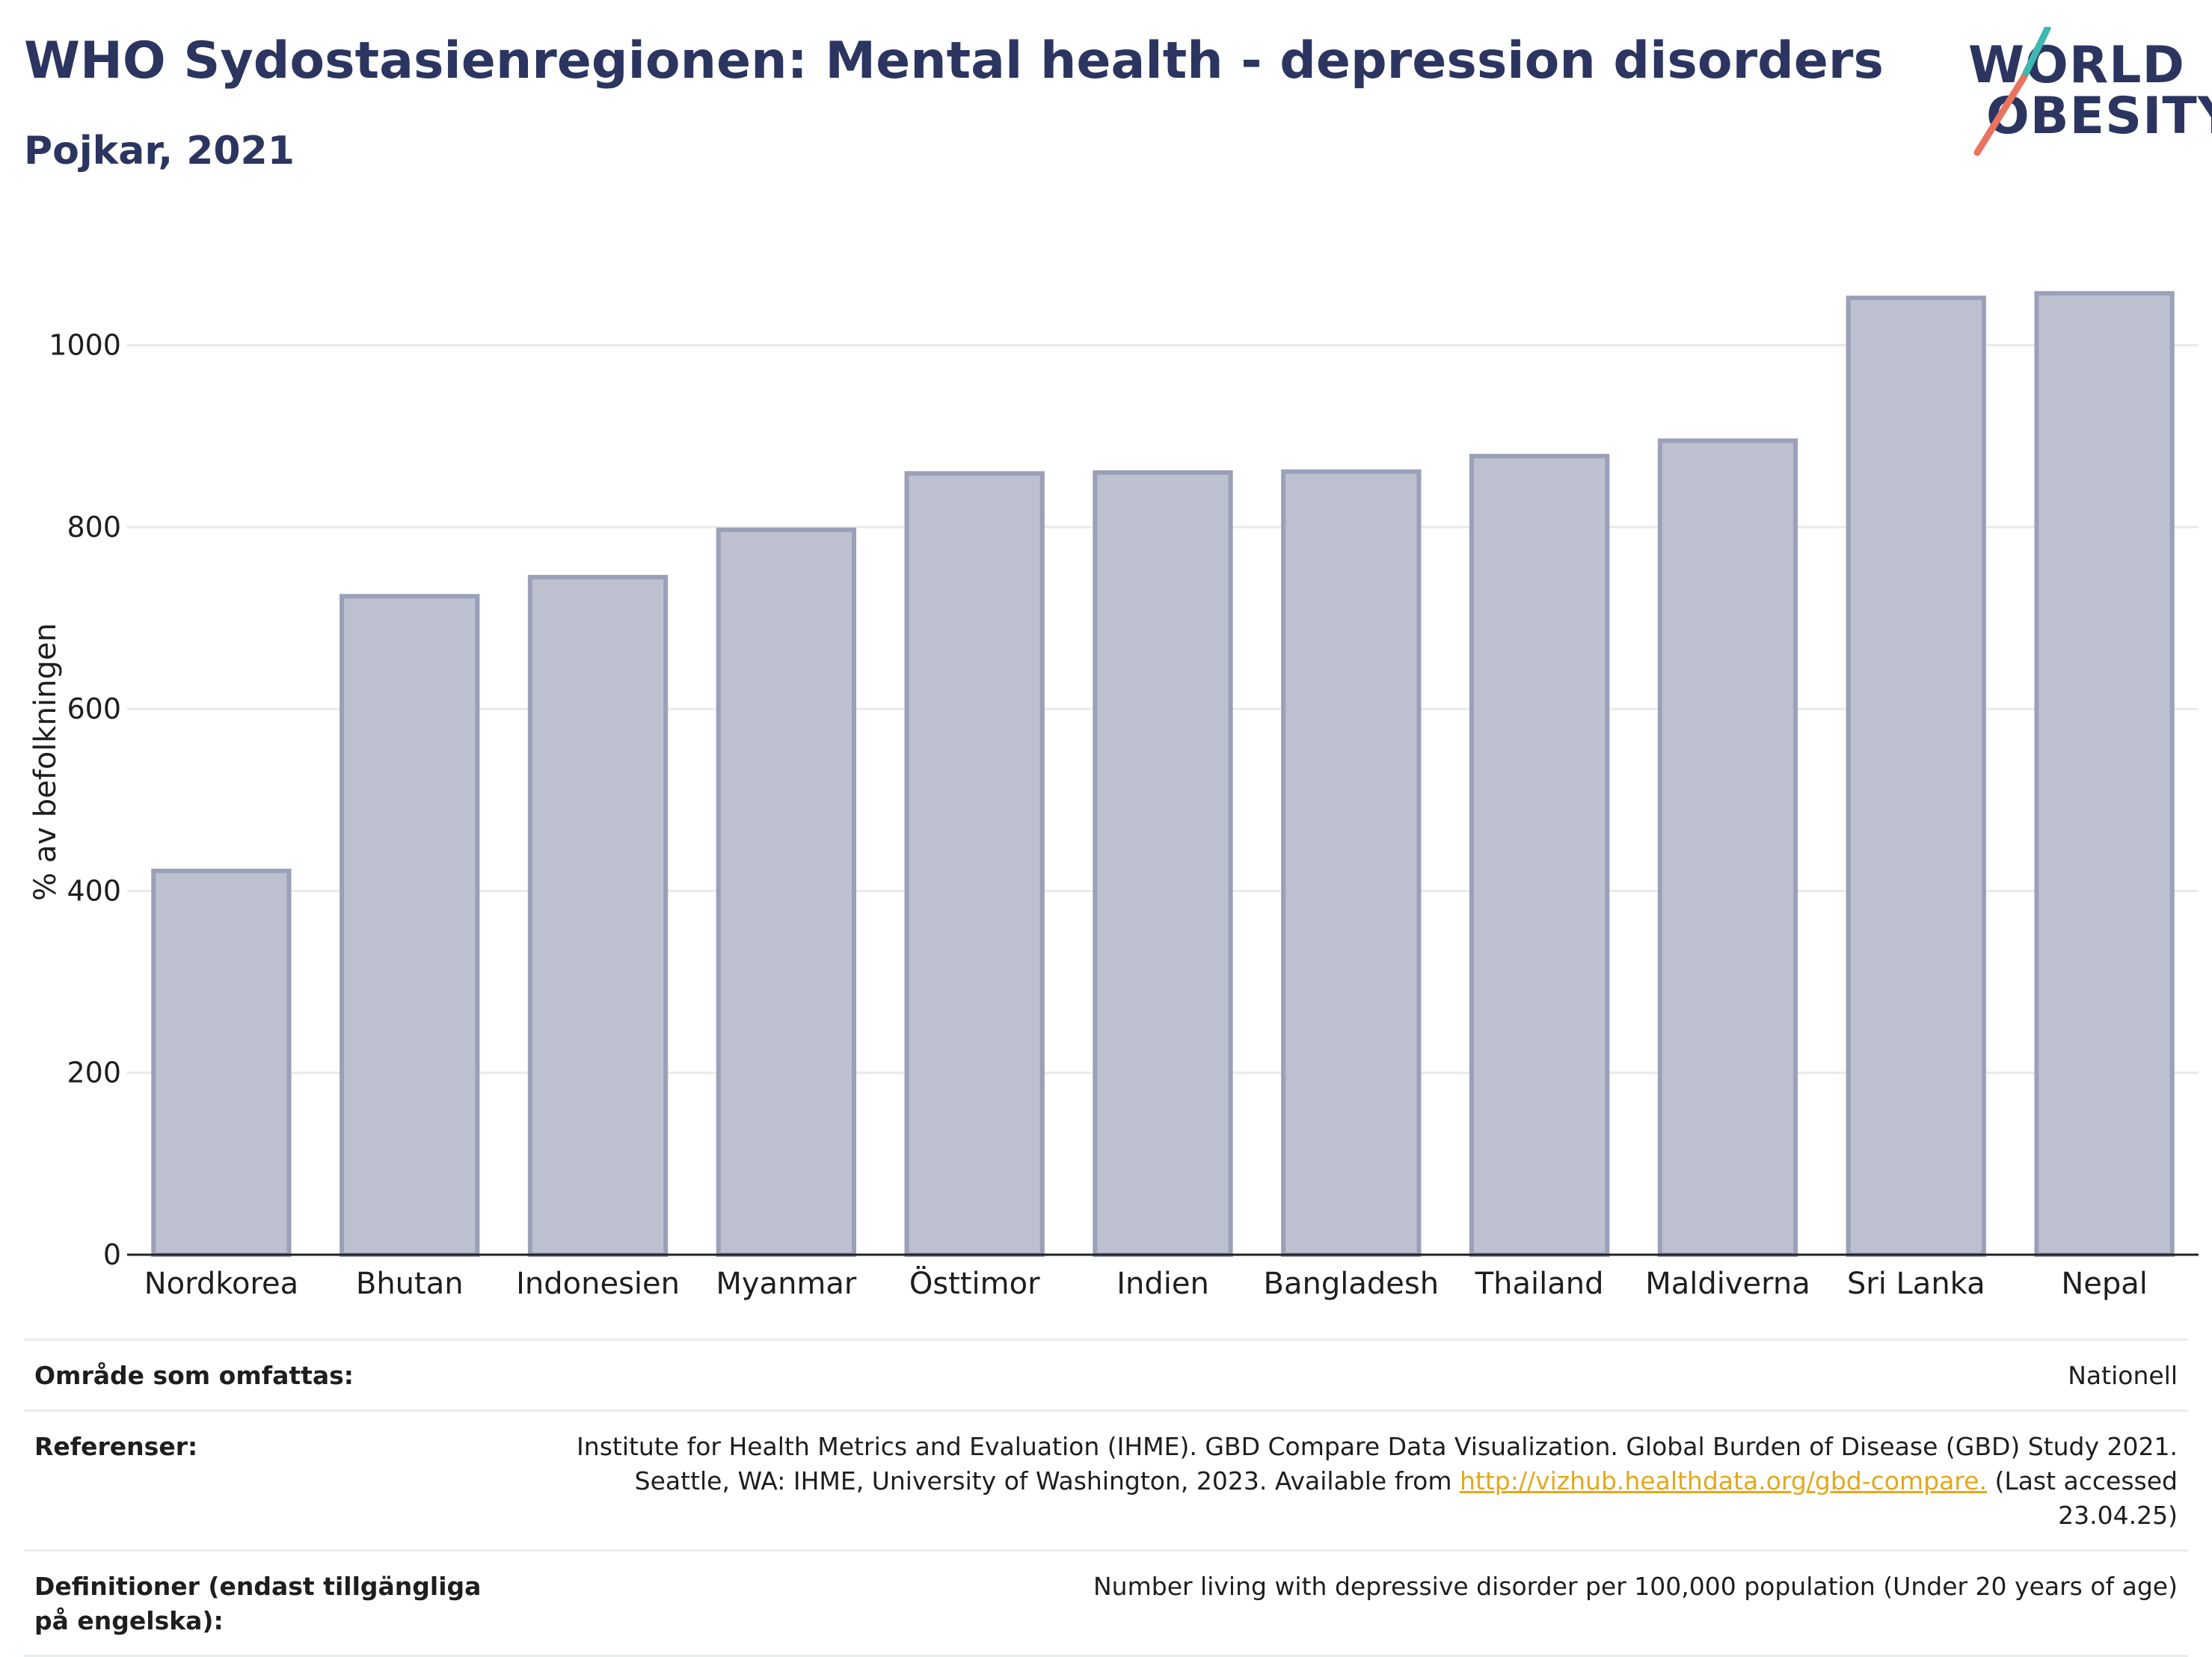 The image size is (2212, 1657). I want to click on x-tick-label: Nordkorea, so click(221, 1284).